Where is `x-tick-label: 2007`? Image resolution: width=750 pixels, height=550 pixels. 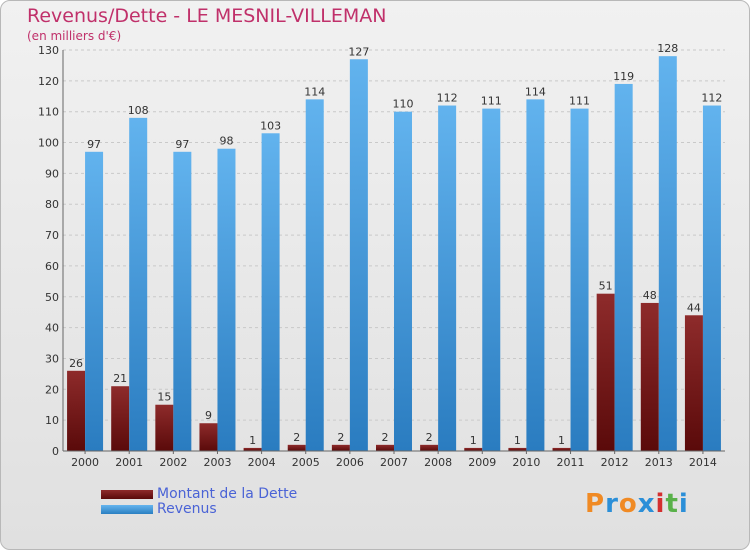
x-tick-label: 2007 is located at coordinates (394, 462).